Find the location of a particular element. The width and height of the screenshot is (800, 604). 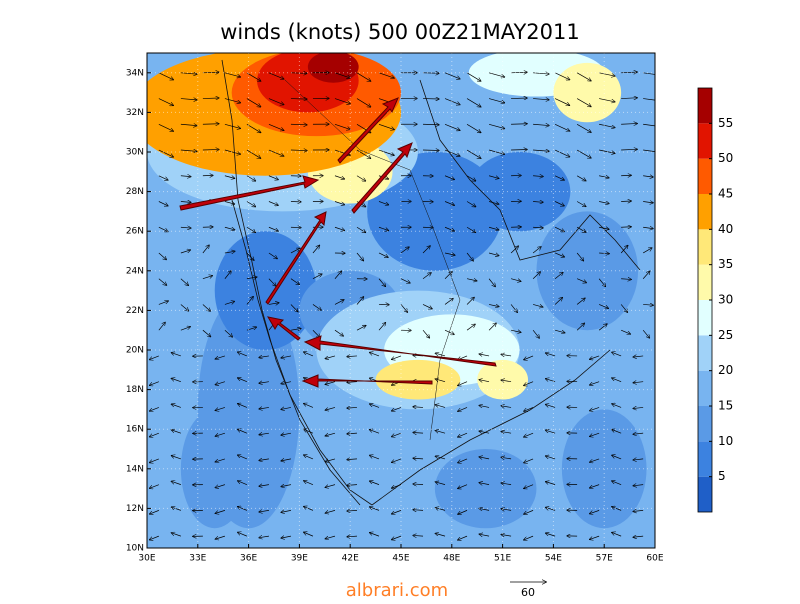

colorbar-label: 5 is located at coordinates (722, 476).